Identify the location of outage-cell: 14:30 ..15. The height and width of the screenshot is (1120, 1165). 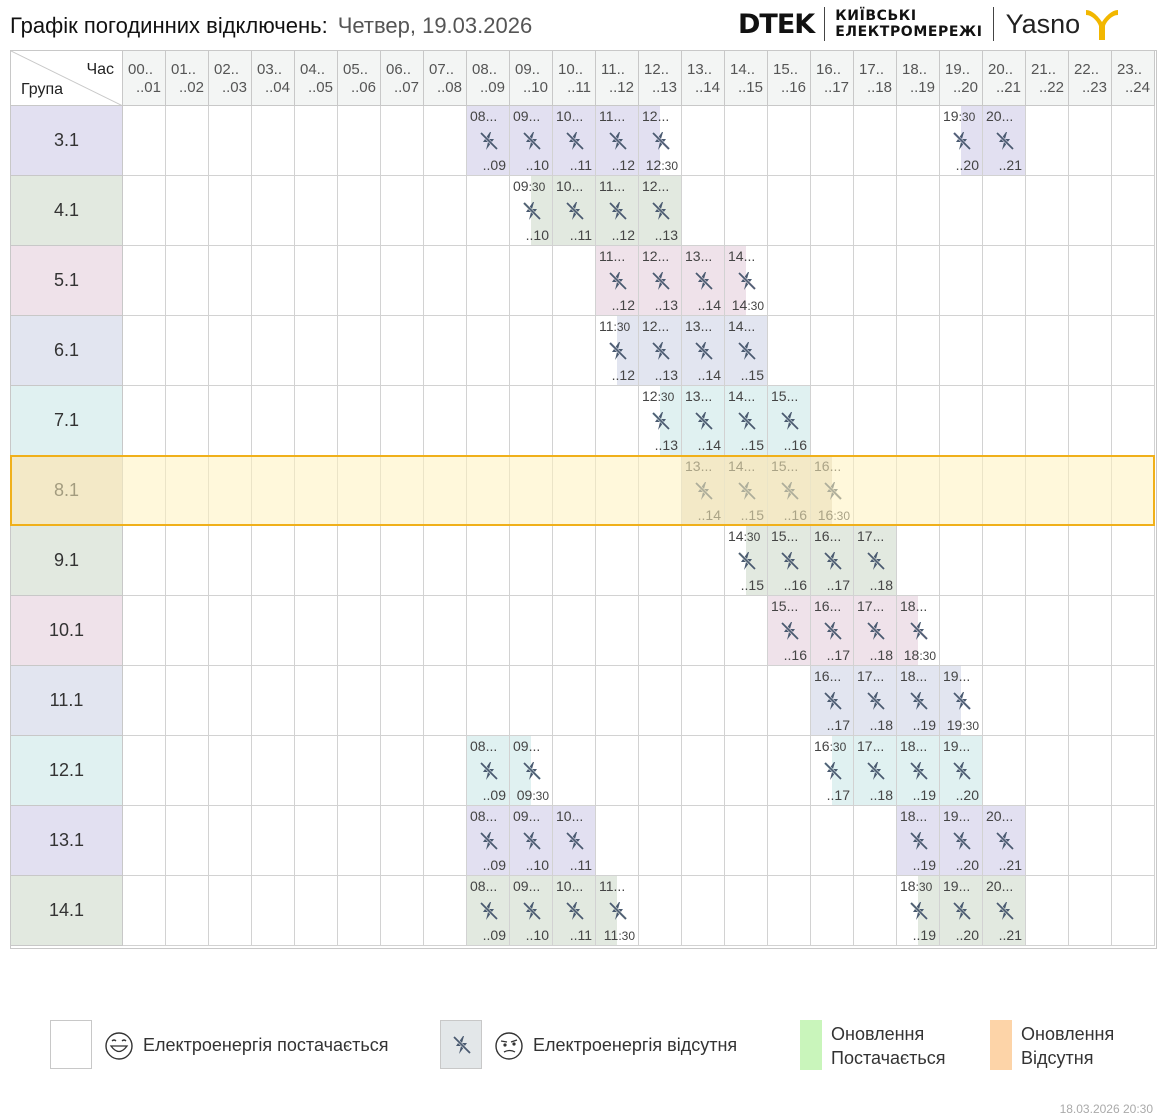
(746, 561).